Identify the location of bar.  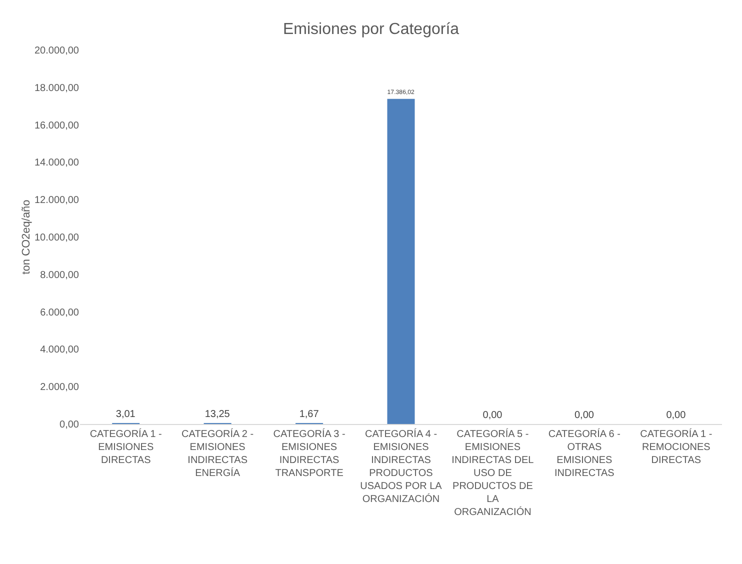
(401, 261).